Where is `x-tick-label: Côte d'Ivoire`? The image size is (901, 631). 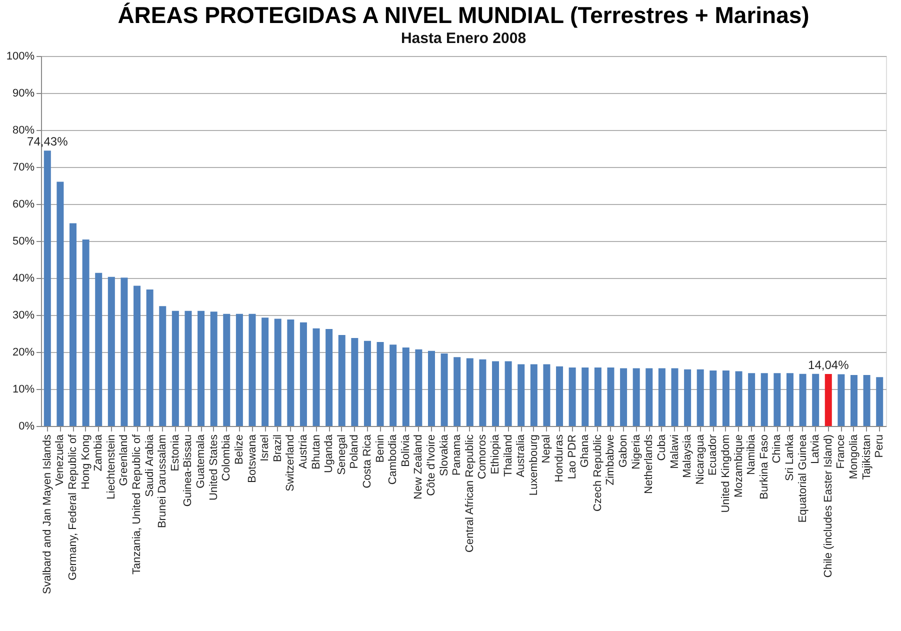 x-tick-label: Côte d'Ivoire is located at coordinates (431, 465).